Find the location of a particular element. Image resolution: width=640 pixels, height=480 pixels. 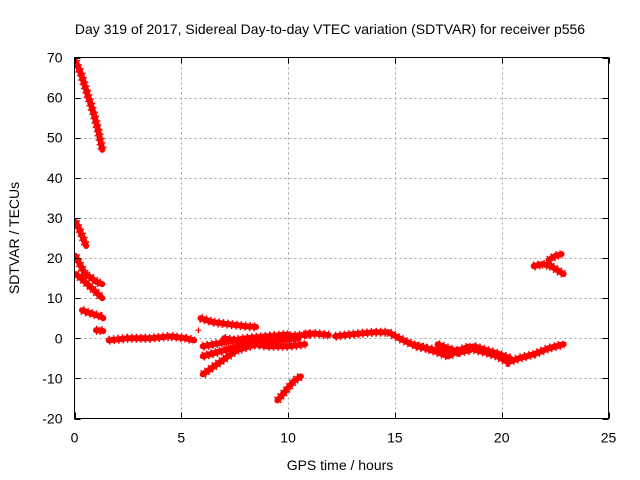

x-tick-label: 10 is located at coordinates (288, 438).